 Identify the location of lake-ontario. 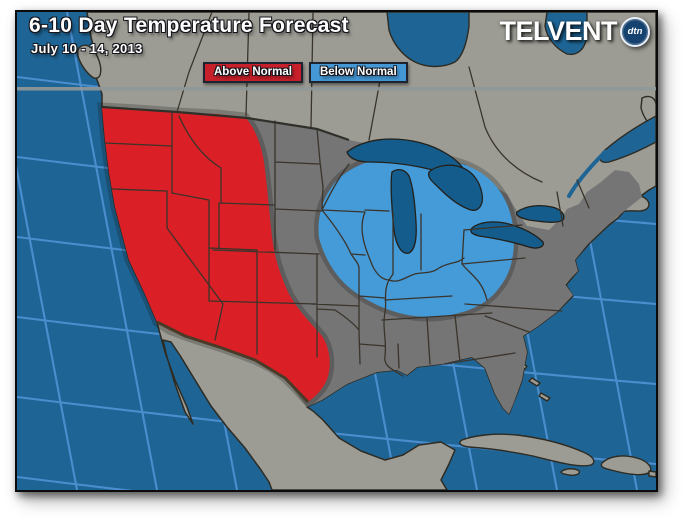
(540, 214).